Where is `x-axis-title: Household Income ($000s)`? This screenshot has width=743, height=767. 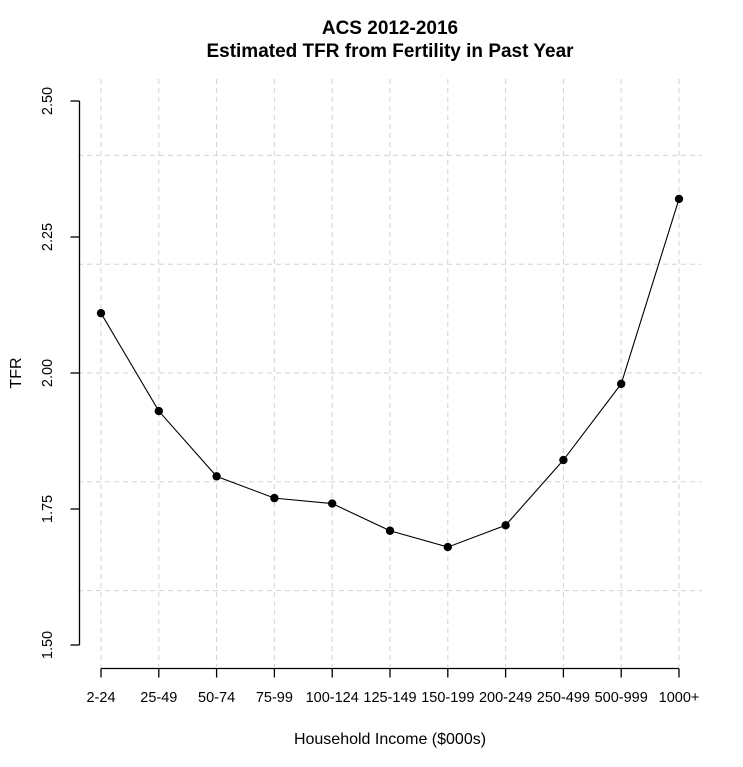 x-axis-title: Household Income ($000s) is located at coordinates (390, 739).